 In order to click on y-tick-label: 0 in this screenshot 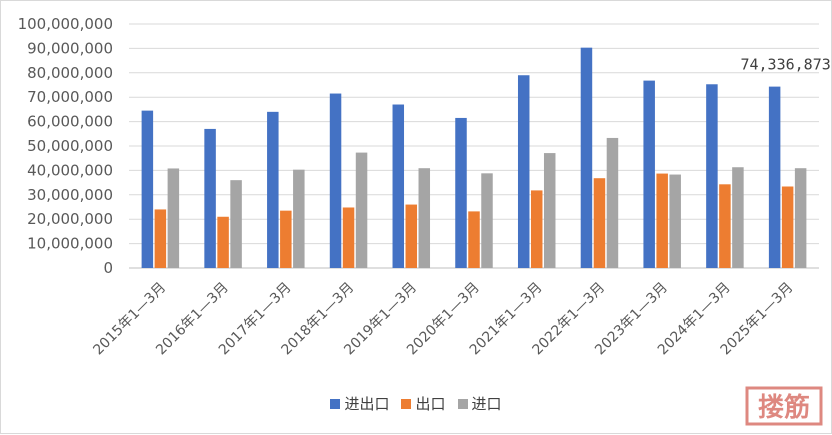, I will do `click(108, 268)`.